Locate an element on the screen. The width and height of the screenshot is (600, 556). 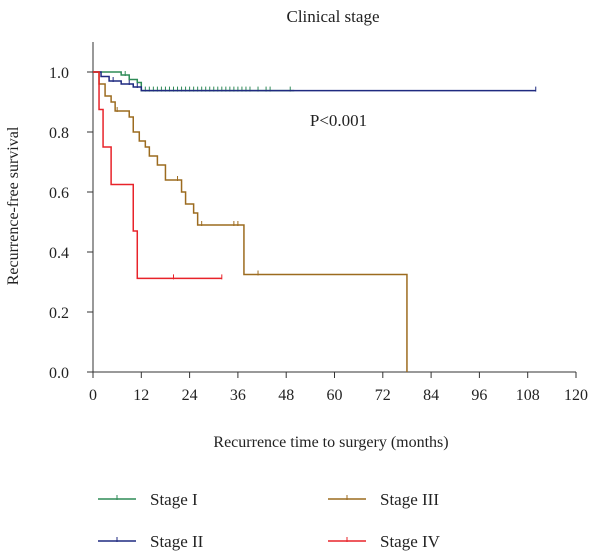
chart-title: Clinical stage is located at coordinates (332, 16).